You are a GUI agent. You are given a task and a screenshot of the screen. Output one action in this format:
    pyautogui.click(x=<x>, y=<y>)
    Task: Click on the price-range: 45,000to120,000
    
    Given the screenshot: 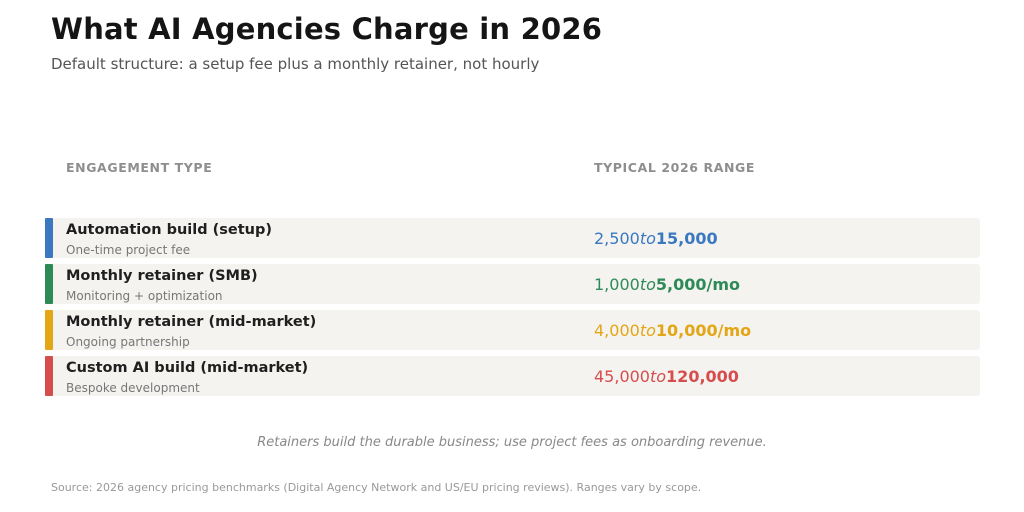 What is the action you would take?
    pyautogui.click(x=666, y=376)
    